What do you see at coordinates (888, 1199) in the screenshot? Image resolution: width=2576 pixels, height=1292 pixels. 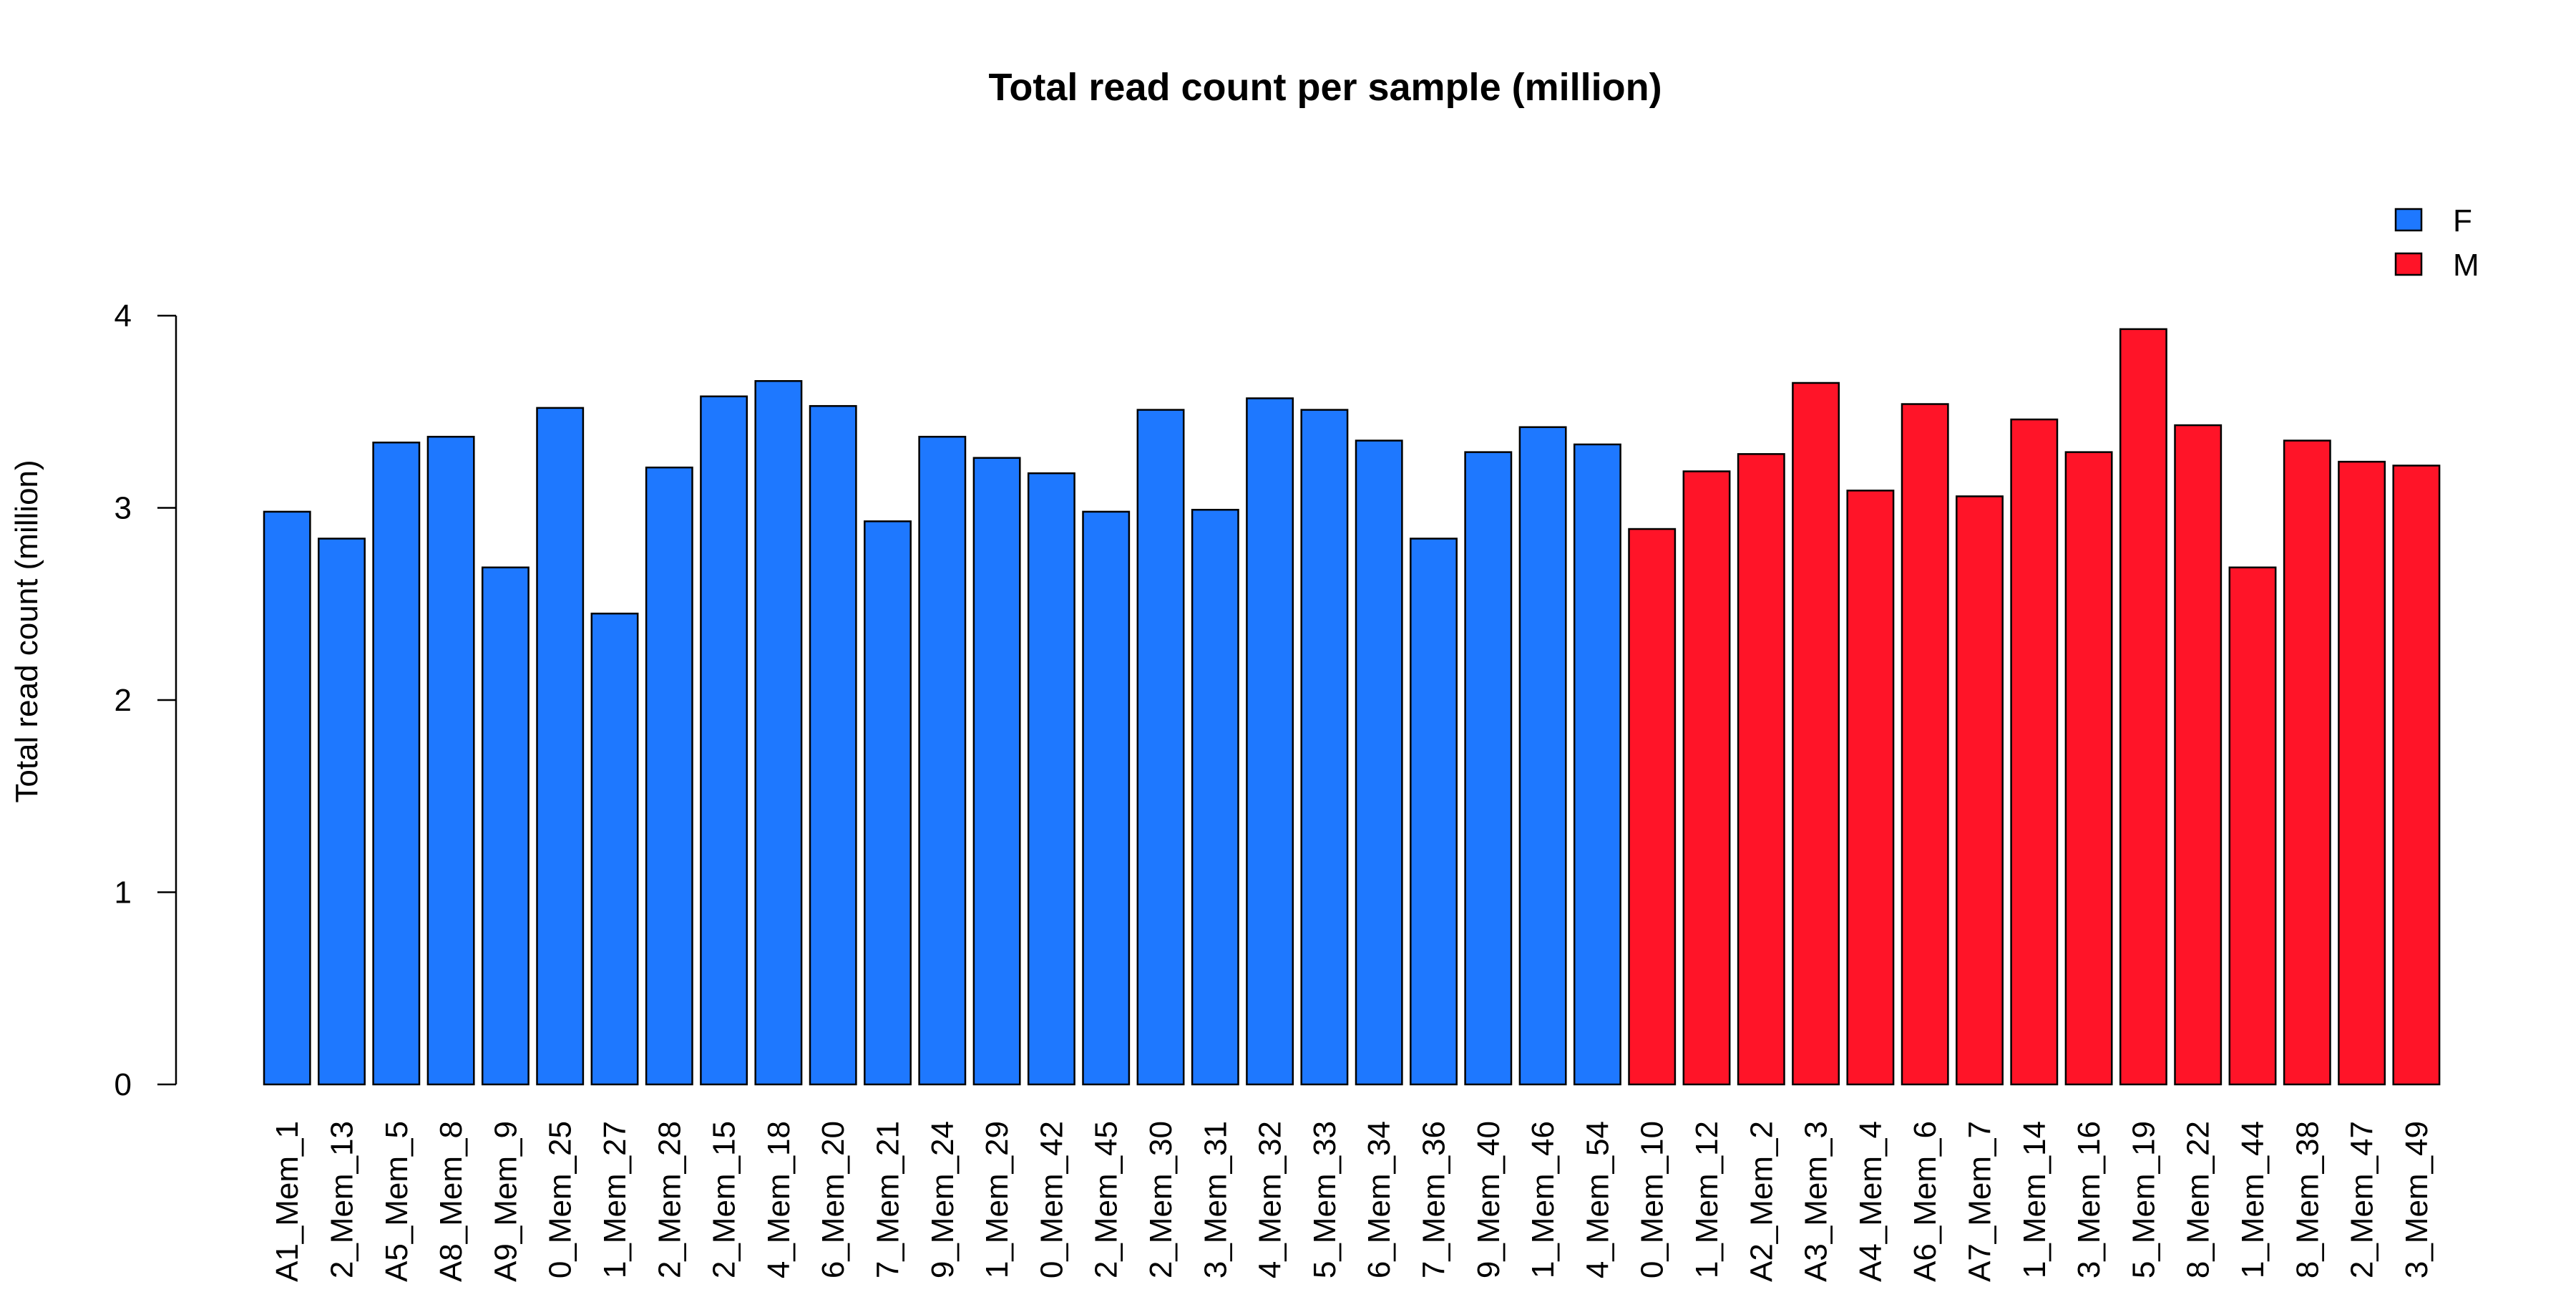 I see `x-tick-label: 7_Mem_21` at bounding box center [888, 1199].